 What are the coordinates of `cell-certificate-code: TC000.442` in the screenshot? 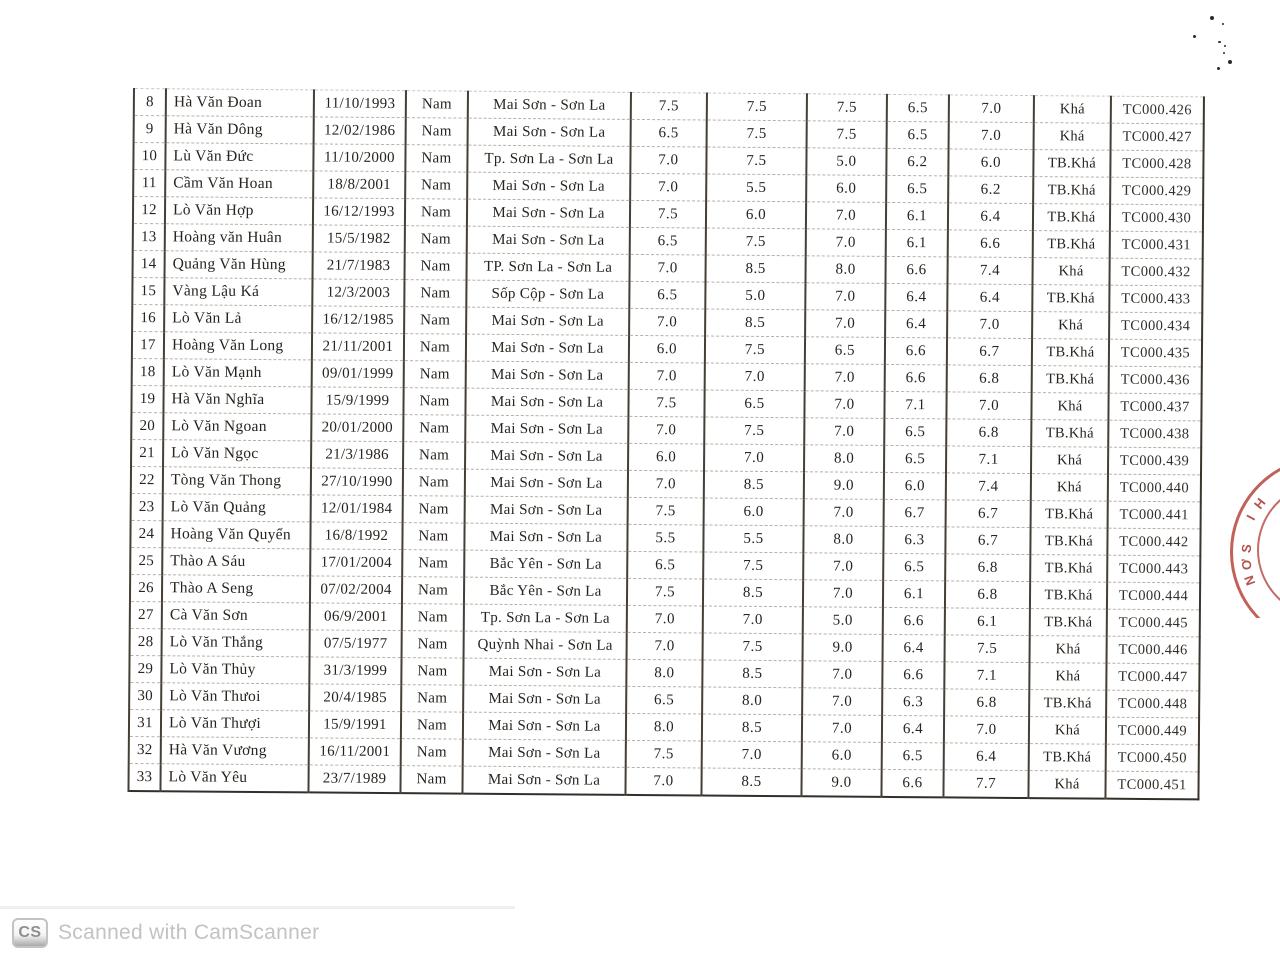 It's located at (1154, 542).